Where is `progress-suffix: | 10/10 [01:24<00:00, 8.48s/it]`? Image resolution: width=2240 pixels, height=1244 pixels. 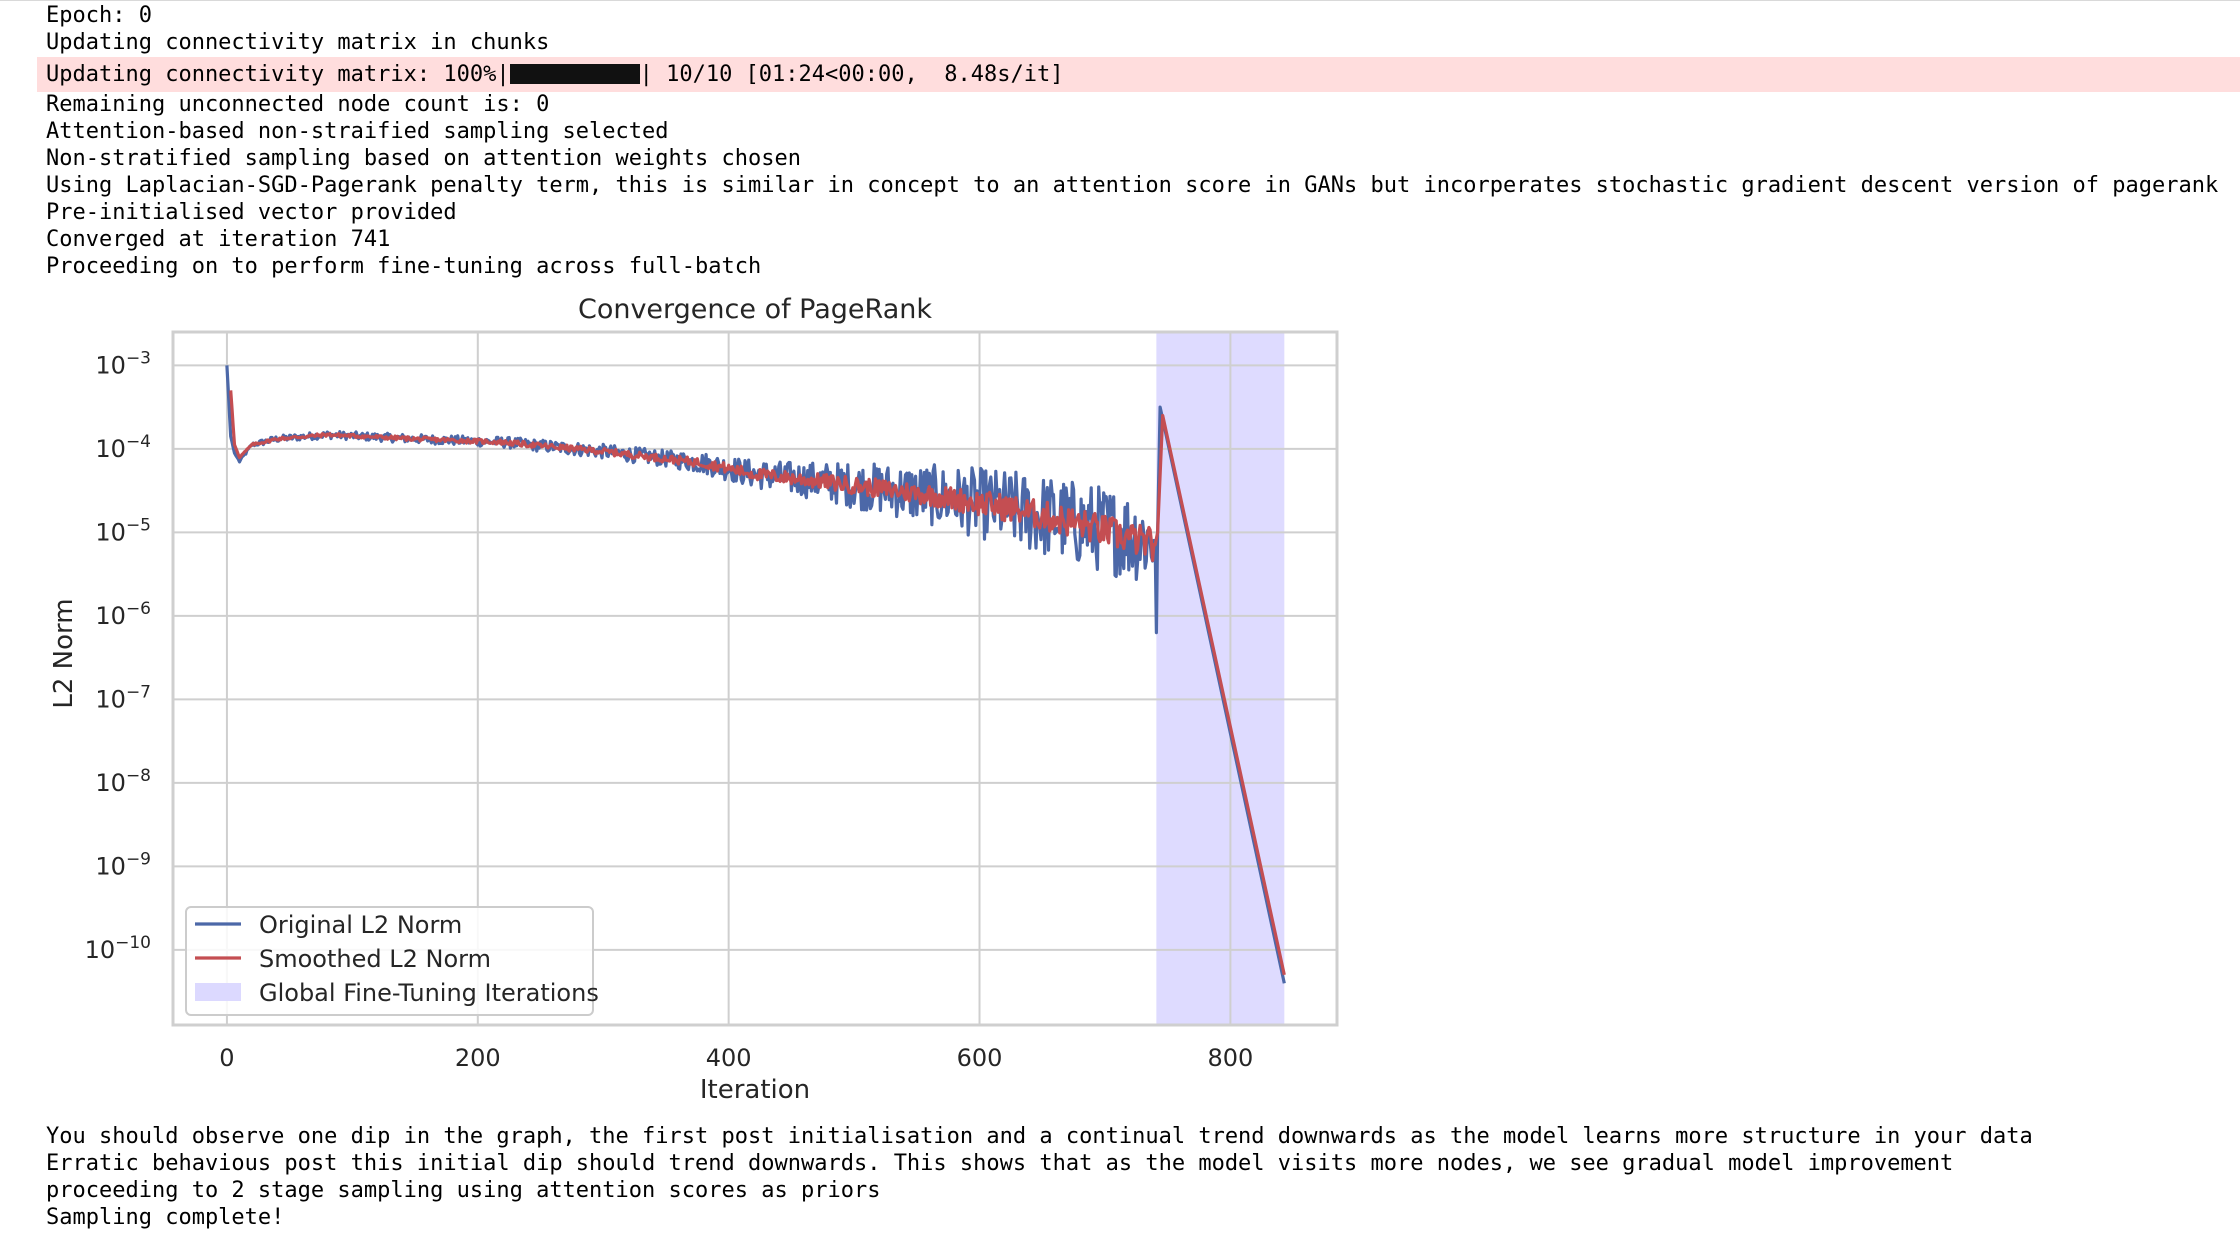
progress-suffix: | 10/10 [01:24<00:00, 8.48s/it] is located at coordinates (851, 74).